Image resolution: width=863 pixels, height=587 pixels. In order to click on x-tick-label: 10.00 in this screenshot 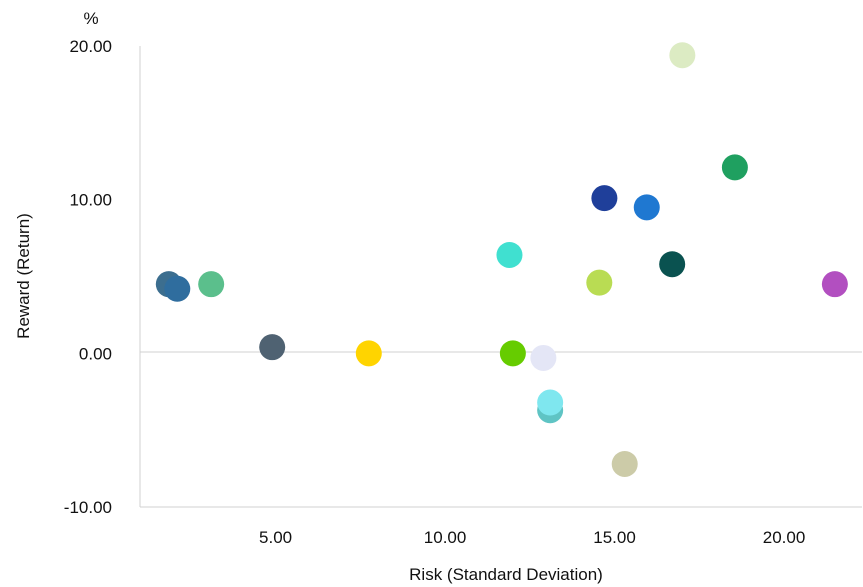, I will do `click(445, 537)`.